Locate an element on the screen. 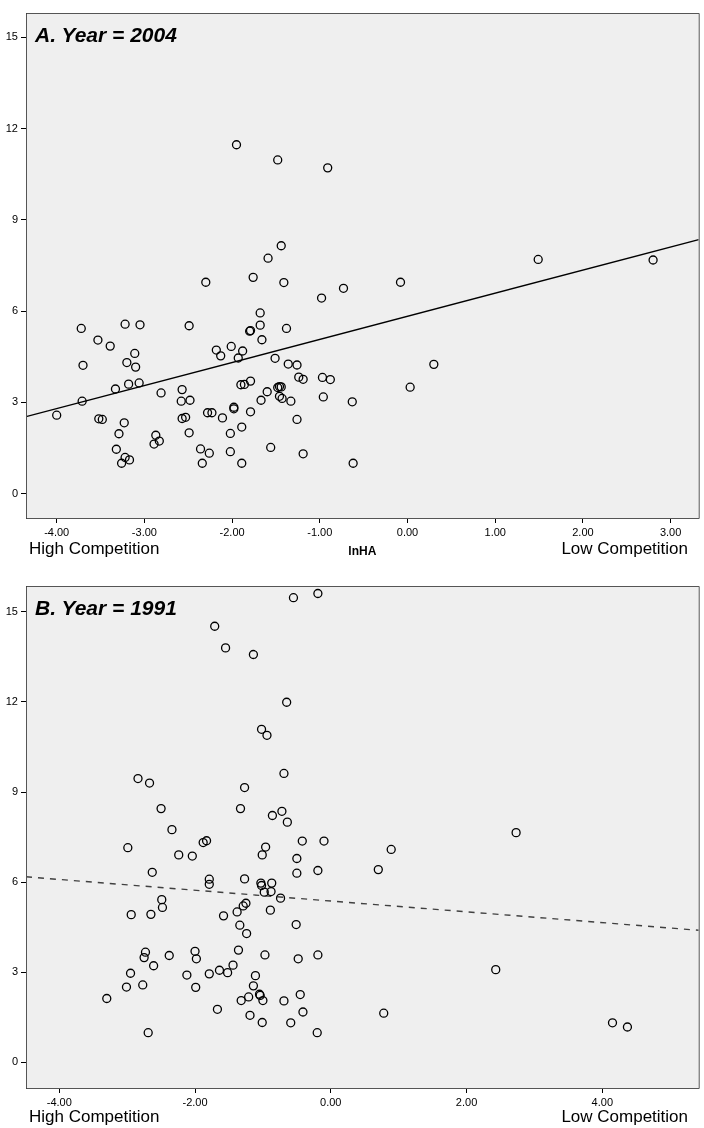 This screenshot has width=704, height=1128. x-tick-label: 4.00 is located at coordinates (602, 1101).